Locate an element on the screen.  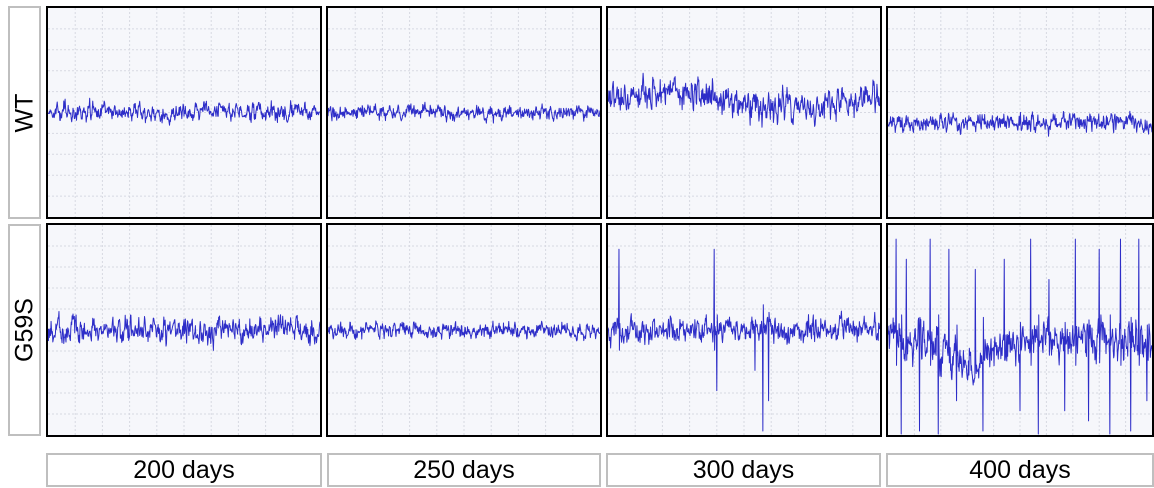
panel-g59s-250-days is located at coordinates (464, 330).